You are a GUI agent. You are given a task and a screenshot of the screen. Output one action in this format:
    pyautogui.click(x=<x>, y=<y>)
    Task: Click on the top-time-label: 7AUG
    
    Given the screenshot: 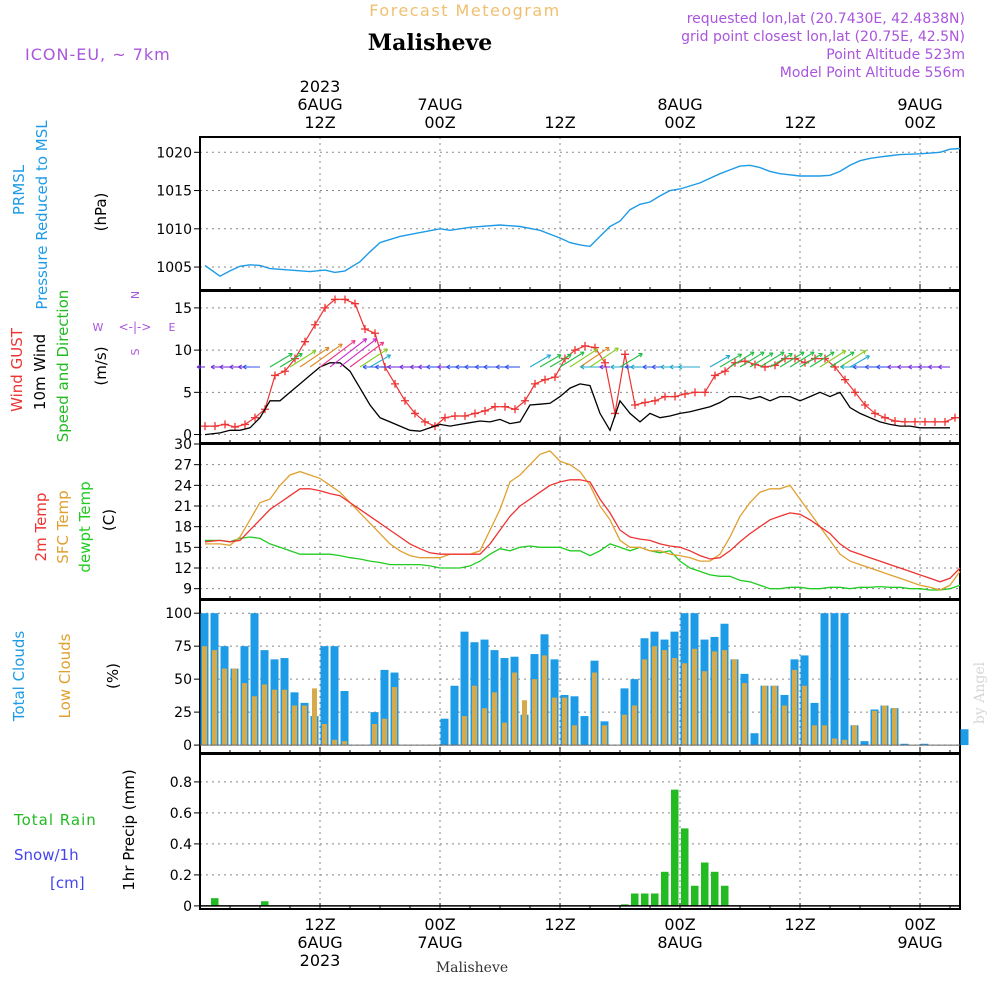 What is the action you would take?
    pyautogui.click(x=439, y=104)
    